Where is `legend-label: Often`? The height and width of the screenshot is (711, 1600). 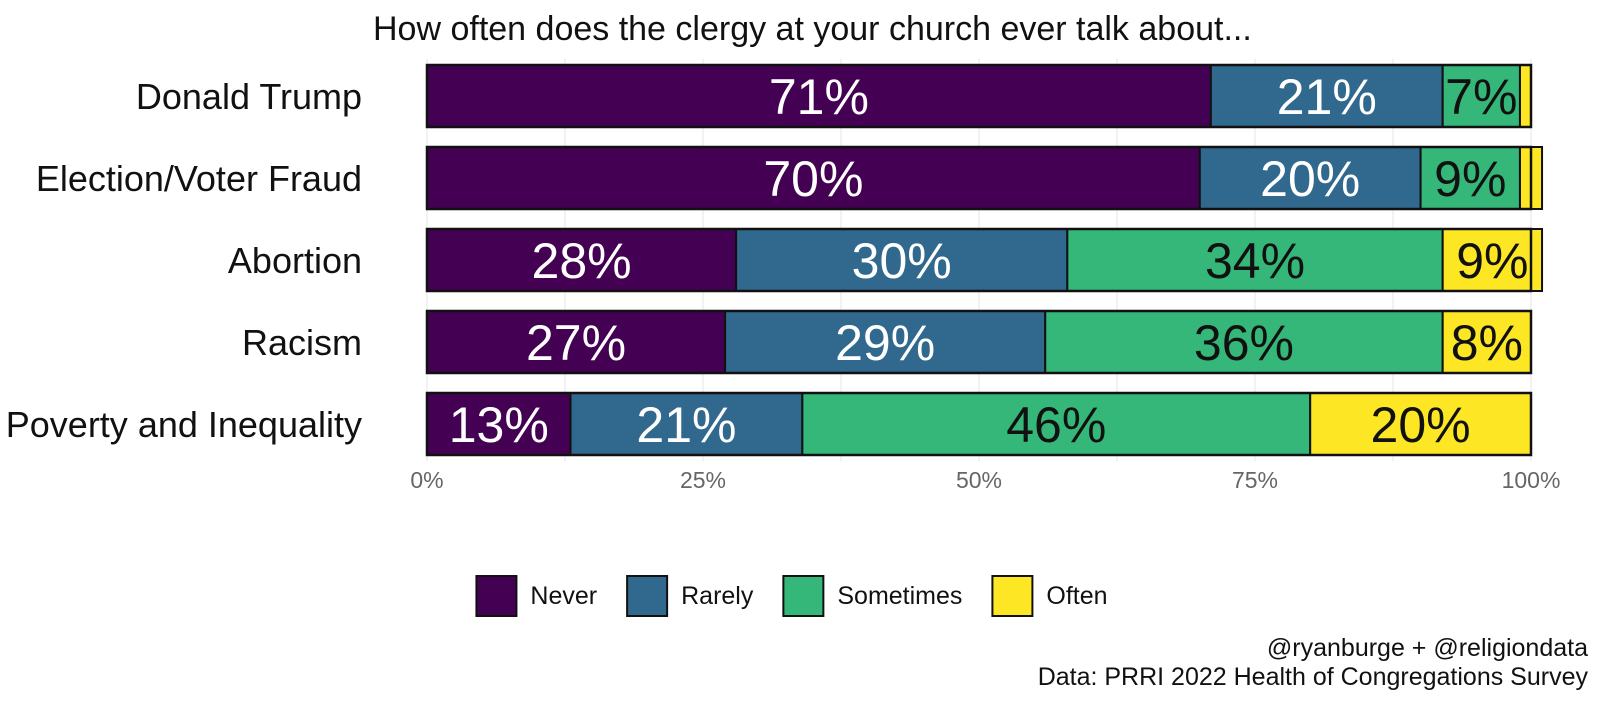
legend-label: Often is located at coordinates (1076, 596).